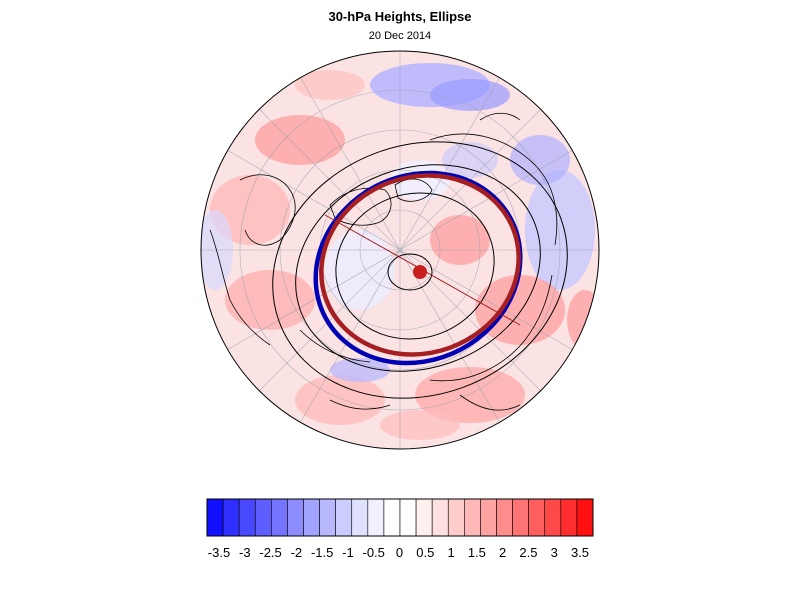  I want to click on colorbar-tick-label: -1.5, so click(322, 552).